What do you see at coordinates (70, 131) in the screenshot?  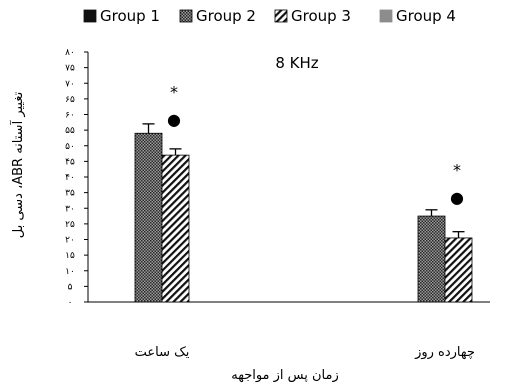 I see `y-tick-label: ۵۵` at bounding box center [70, 131].